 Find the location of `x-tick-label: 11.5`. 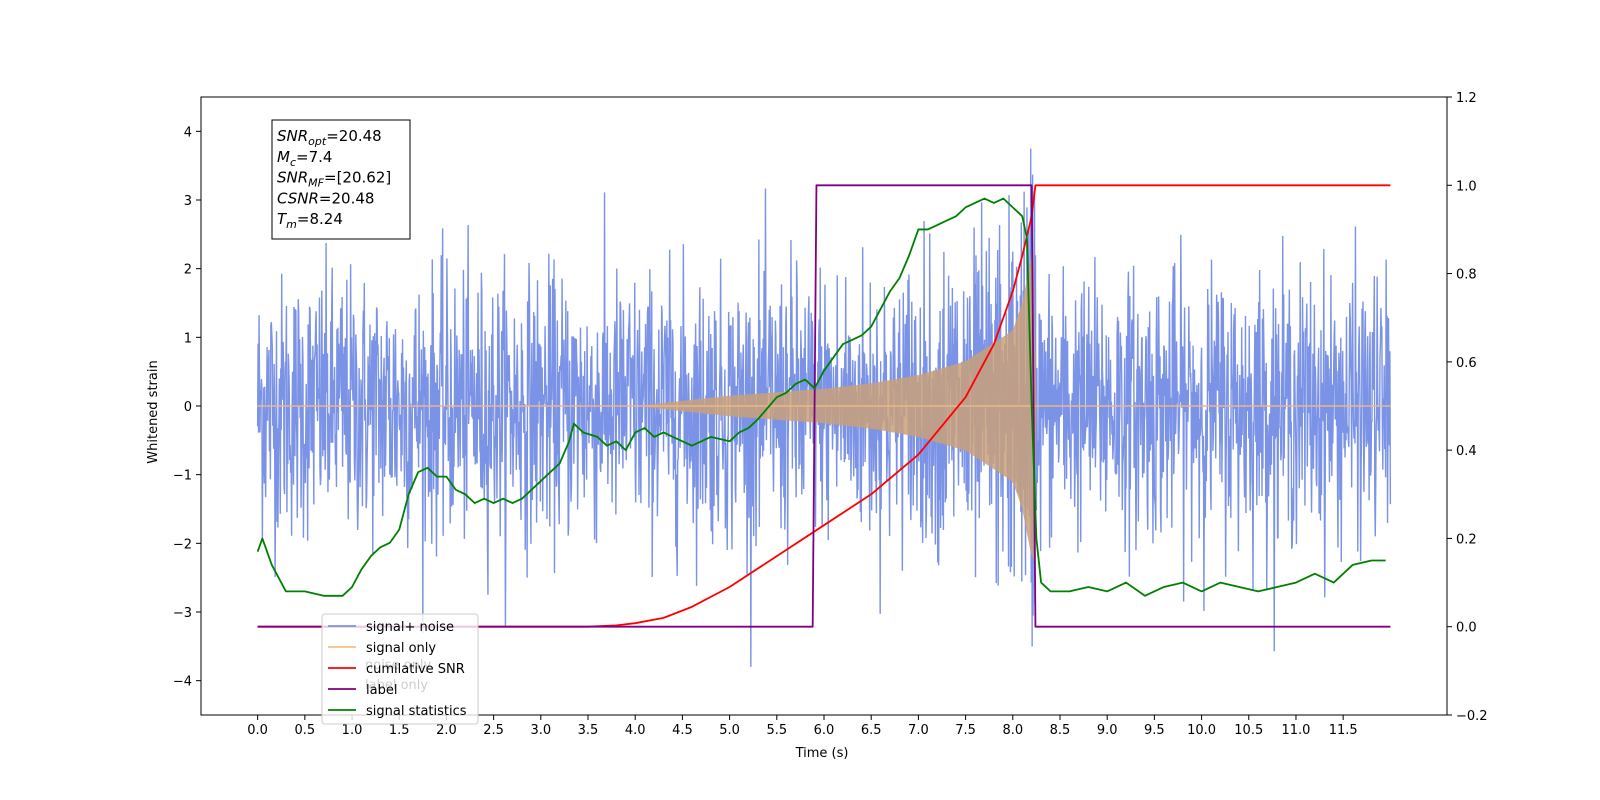

x-tick-label: 11.5 is located at coordinates (1343, 730).